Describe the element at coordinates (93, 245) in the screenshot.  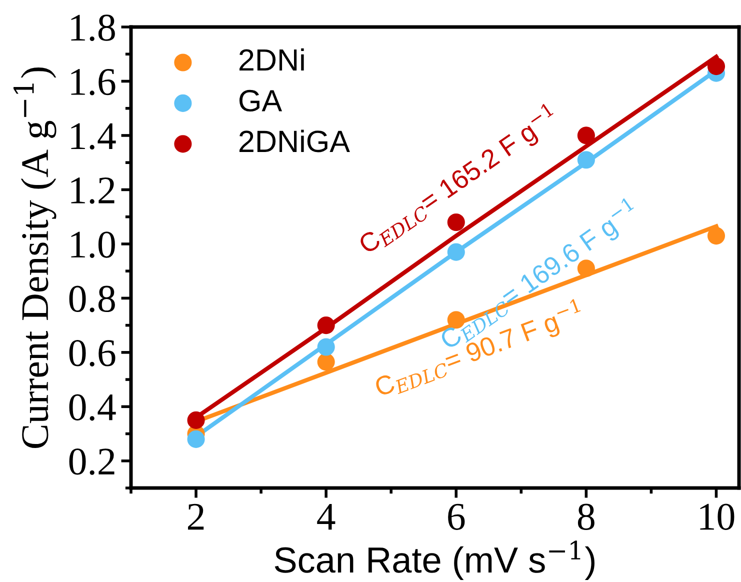
I see `y-tick-label: 1.0` at that location.